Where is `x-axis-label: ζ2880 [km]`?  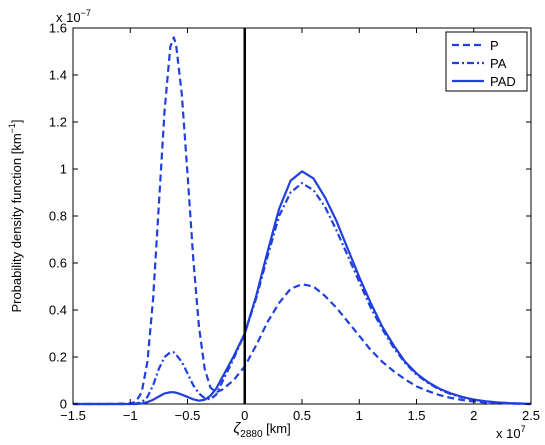 x-axis-label: ζ2880 [km] is located at coordinates (261, 430).